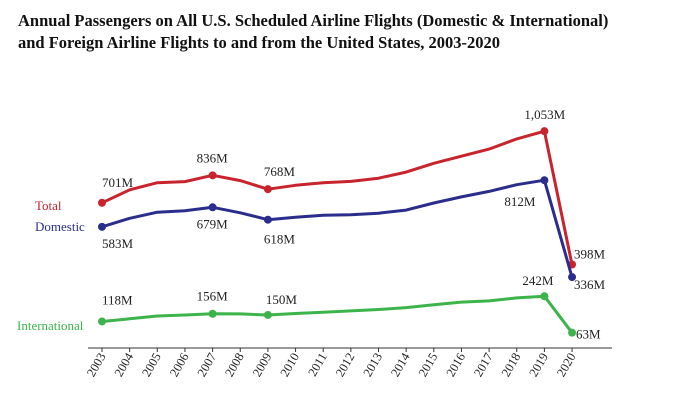 This screenshot has height=405, width=675. Describe the element at coordinates (117, 299) in the screenshot. I see `international-data-label-2003: 118M` at that location.